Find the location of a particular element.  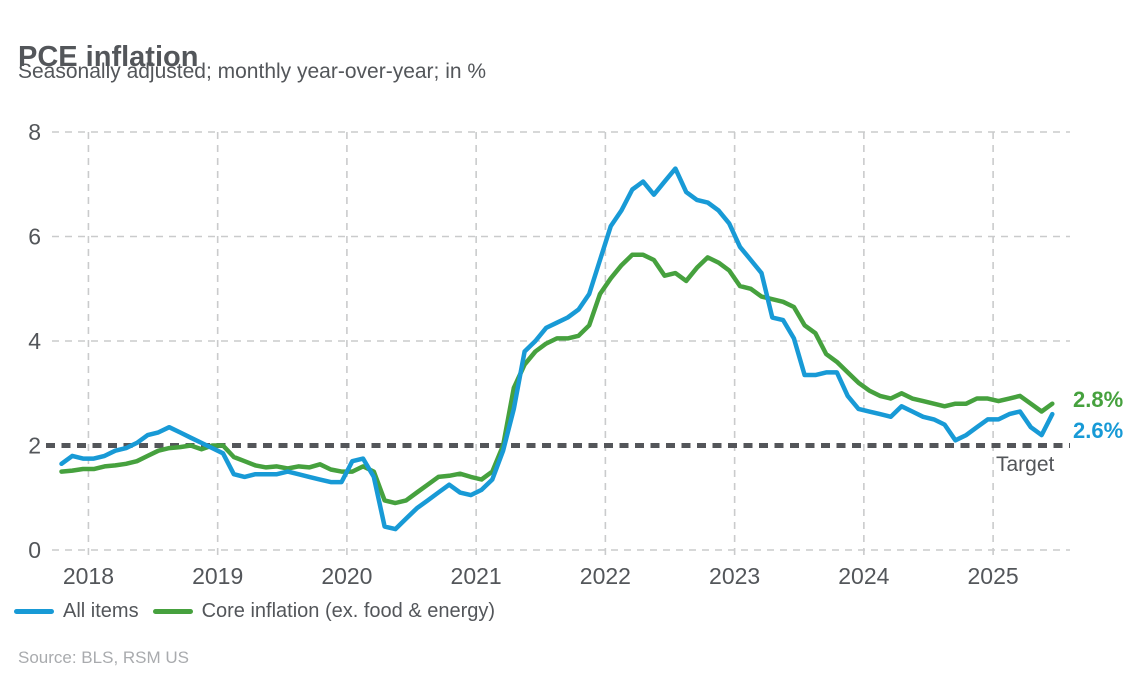

y-axis-tick-label: 8 is located at coordinates (34, 132).